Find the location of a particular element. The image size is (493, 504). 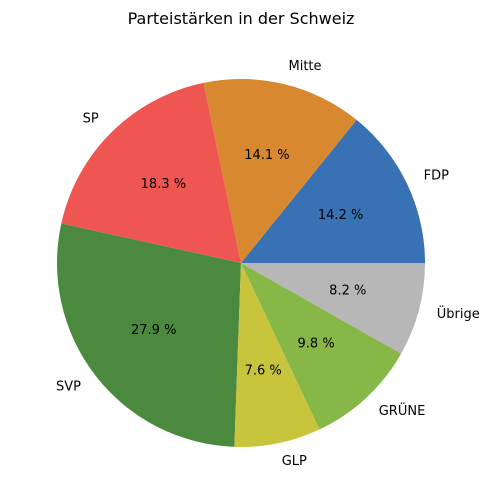

label-ubrige: Übrige is located at coordinates (458, 313).